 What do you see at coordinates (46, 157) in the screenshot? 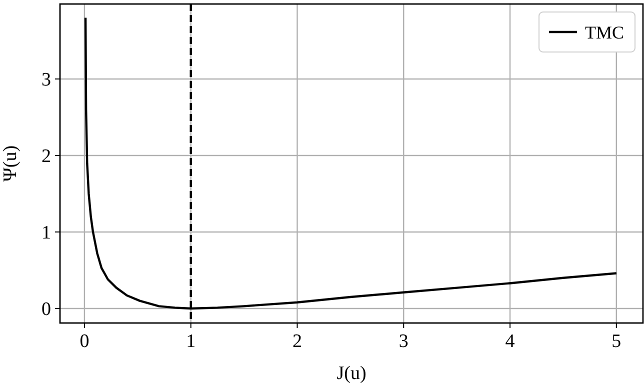
I see `y-tick-label: 2` at bounding box center [46, 157].